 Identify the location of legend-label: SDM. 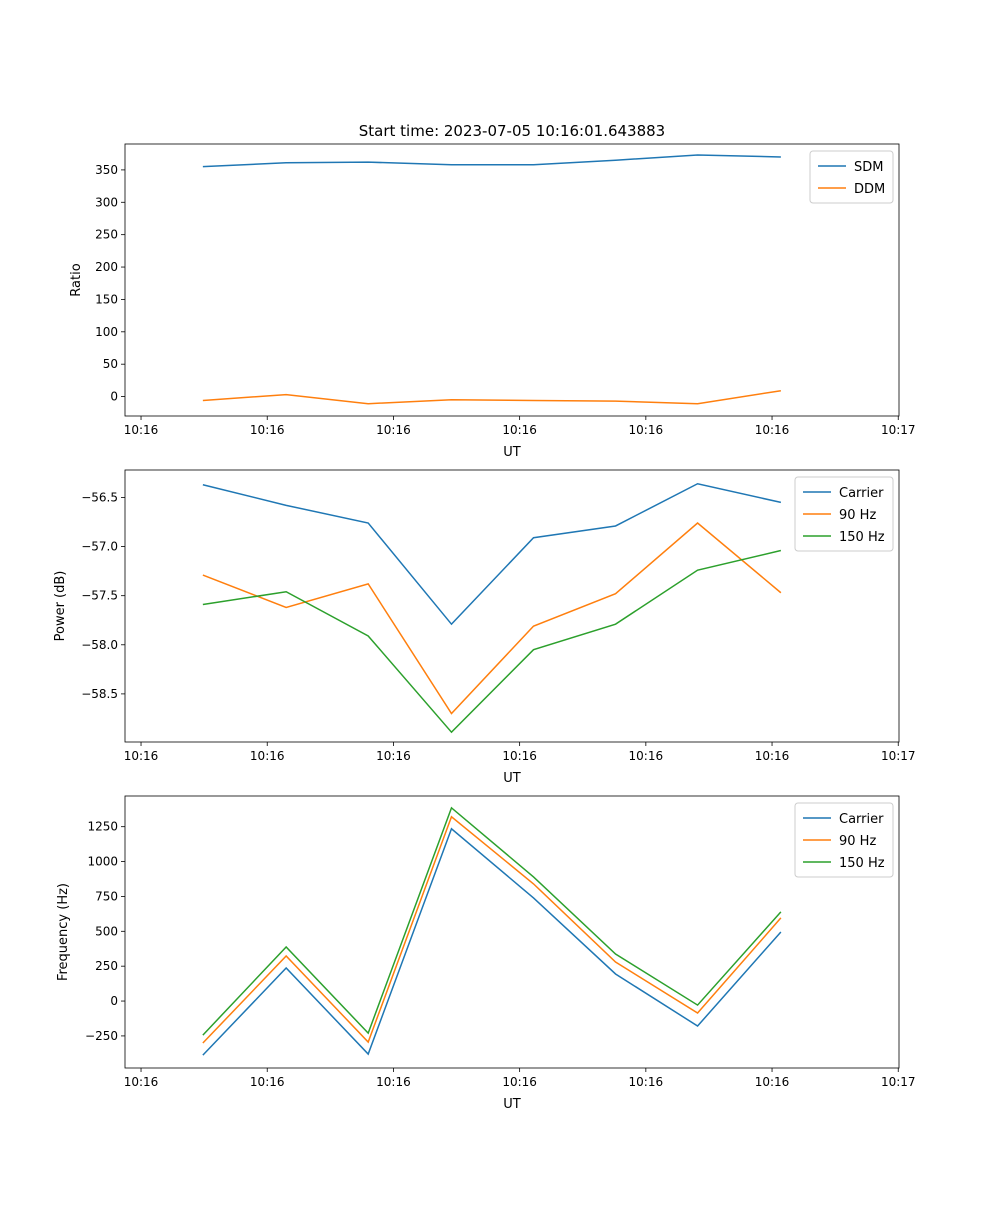
(868, 167).